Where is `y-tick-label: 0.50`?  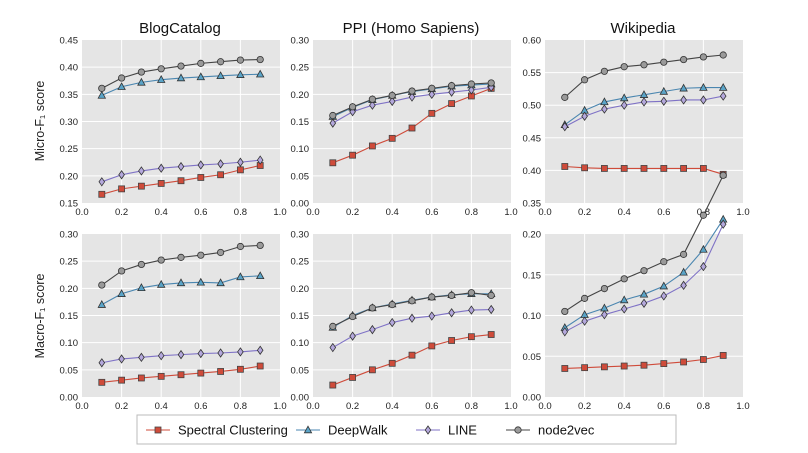 y-tick-label: 0.50 is located at coordinates (532, 106).